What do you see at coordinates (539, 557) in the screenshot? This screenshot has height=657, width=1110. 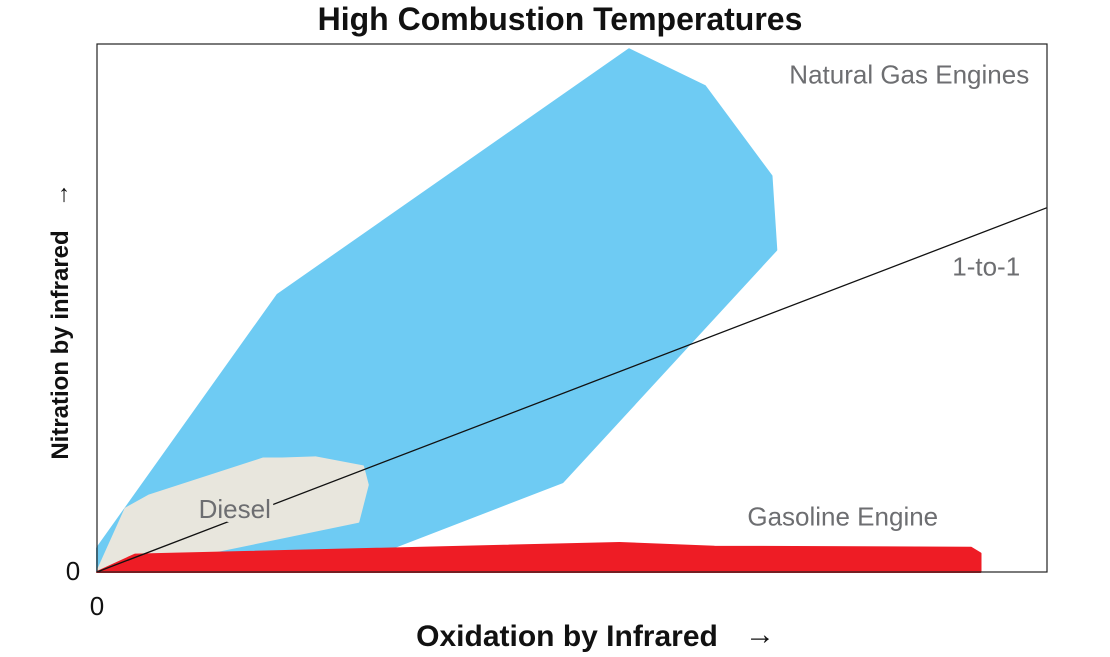 I see `region-gasoline-engine` at bounding box center [539, 557].